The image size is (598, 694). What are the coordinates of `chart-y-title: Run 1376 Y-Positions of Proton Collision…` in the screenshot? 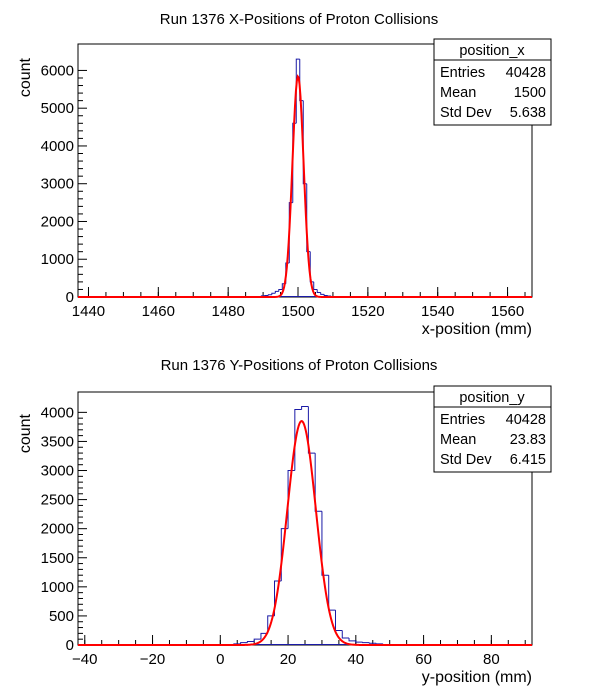 It's located at (299, 365).